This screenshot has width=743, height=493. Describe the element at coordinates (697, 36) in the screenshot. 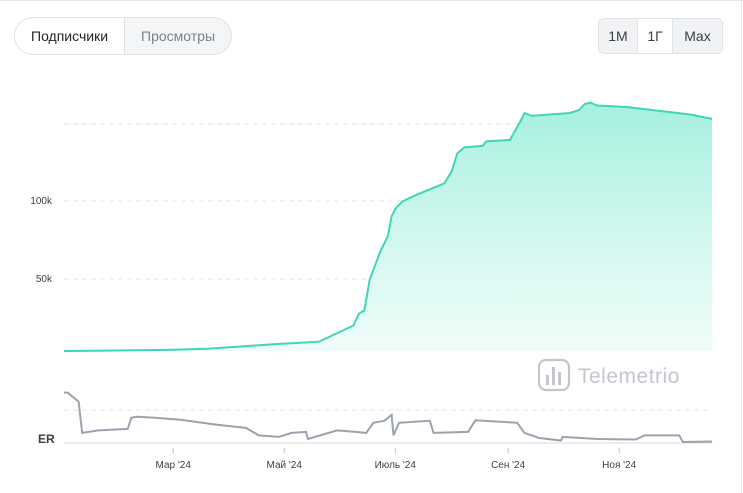

I see `range-max-button: Max` at that location.